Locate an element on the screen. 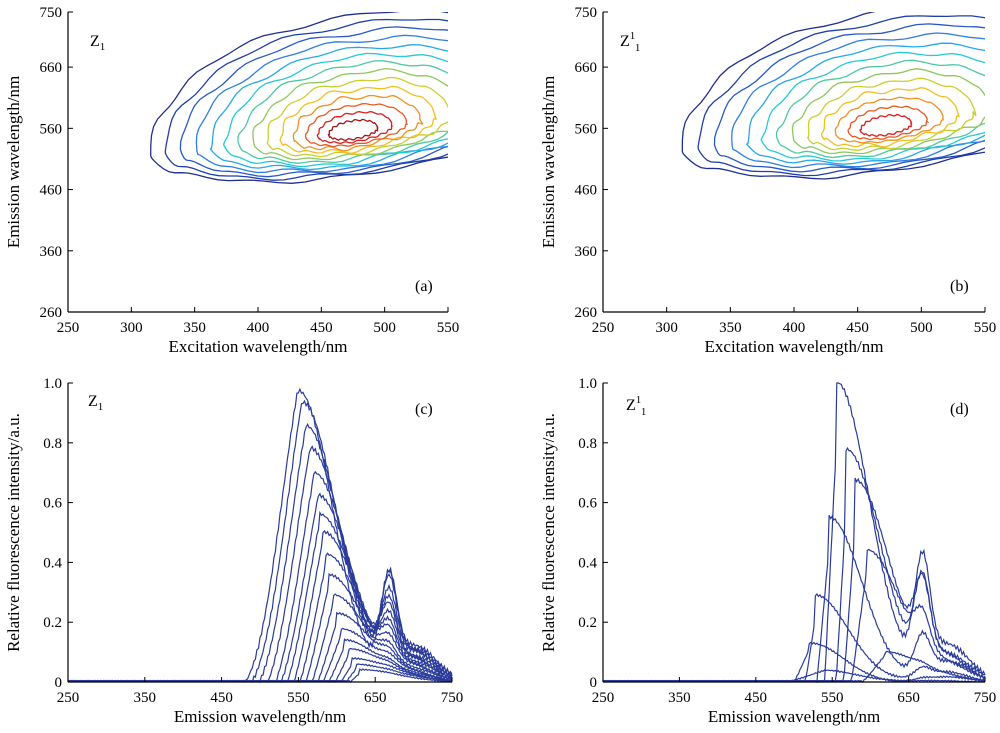 The width and height of the screenshot is (1000, 733). sample-tag-d: Z11 is located at coordinates (636, 406).